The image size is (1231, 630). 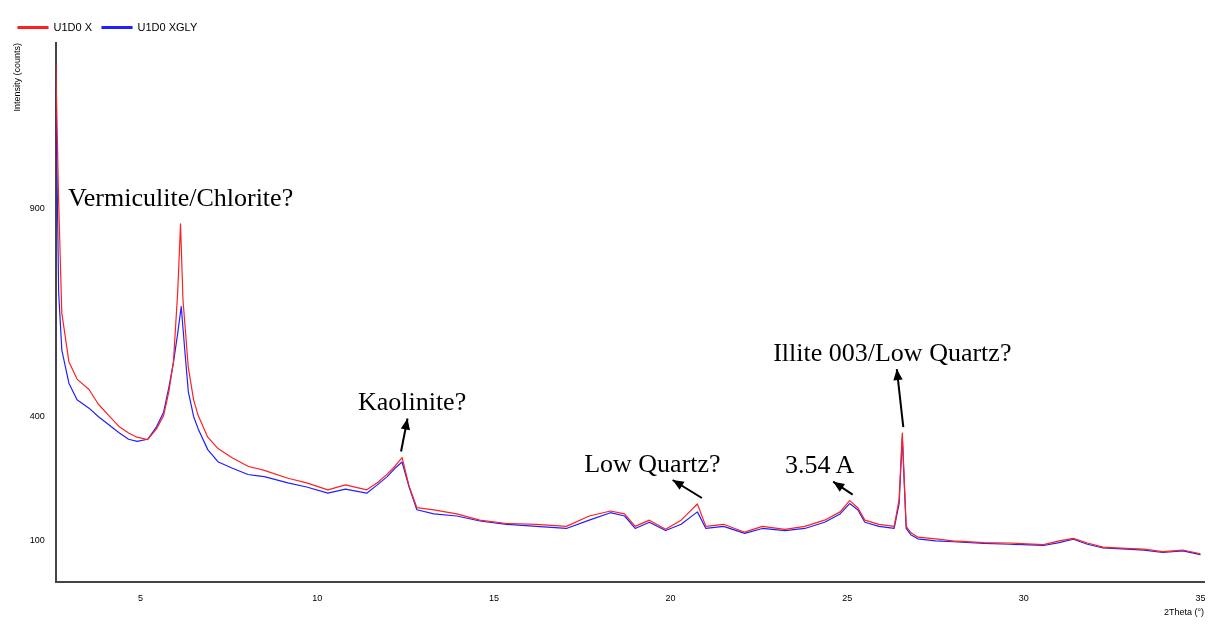 What do you see at coordinates (1200, 598) in the screenshot?
I see `x-tick-label: 35` at bounding box center [1200, 598].